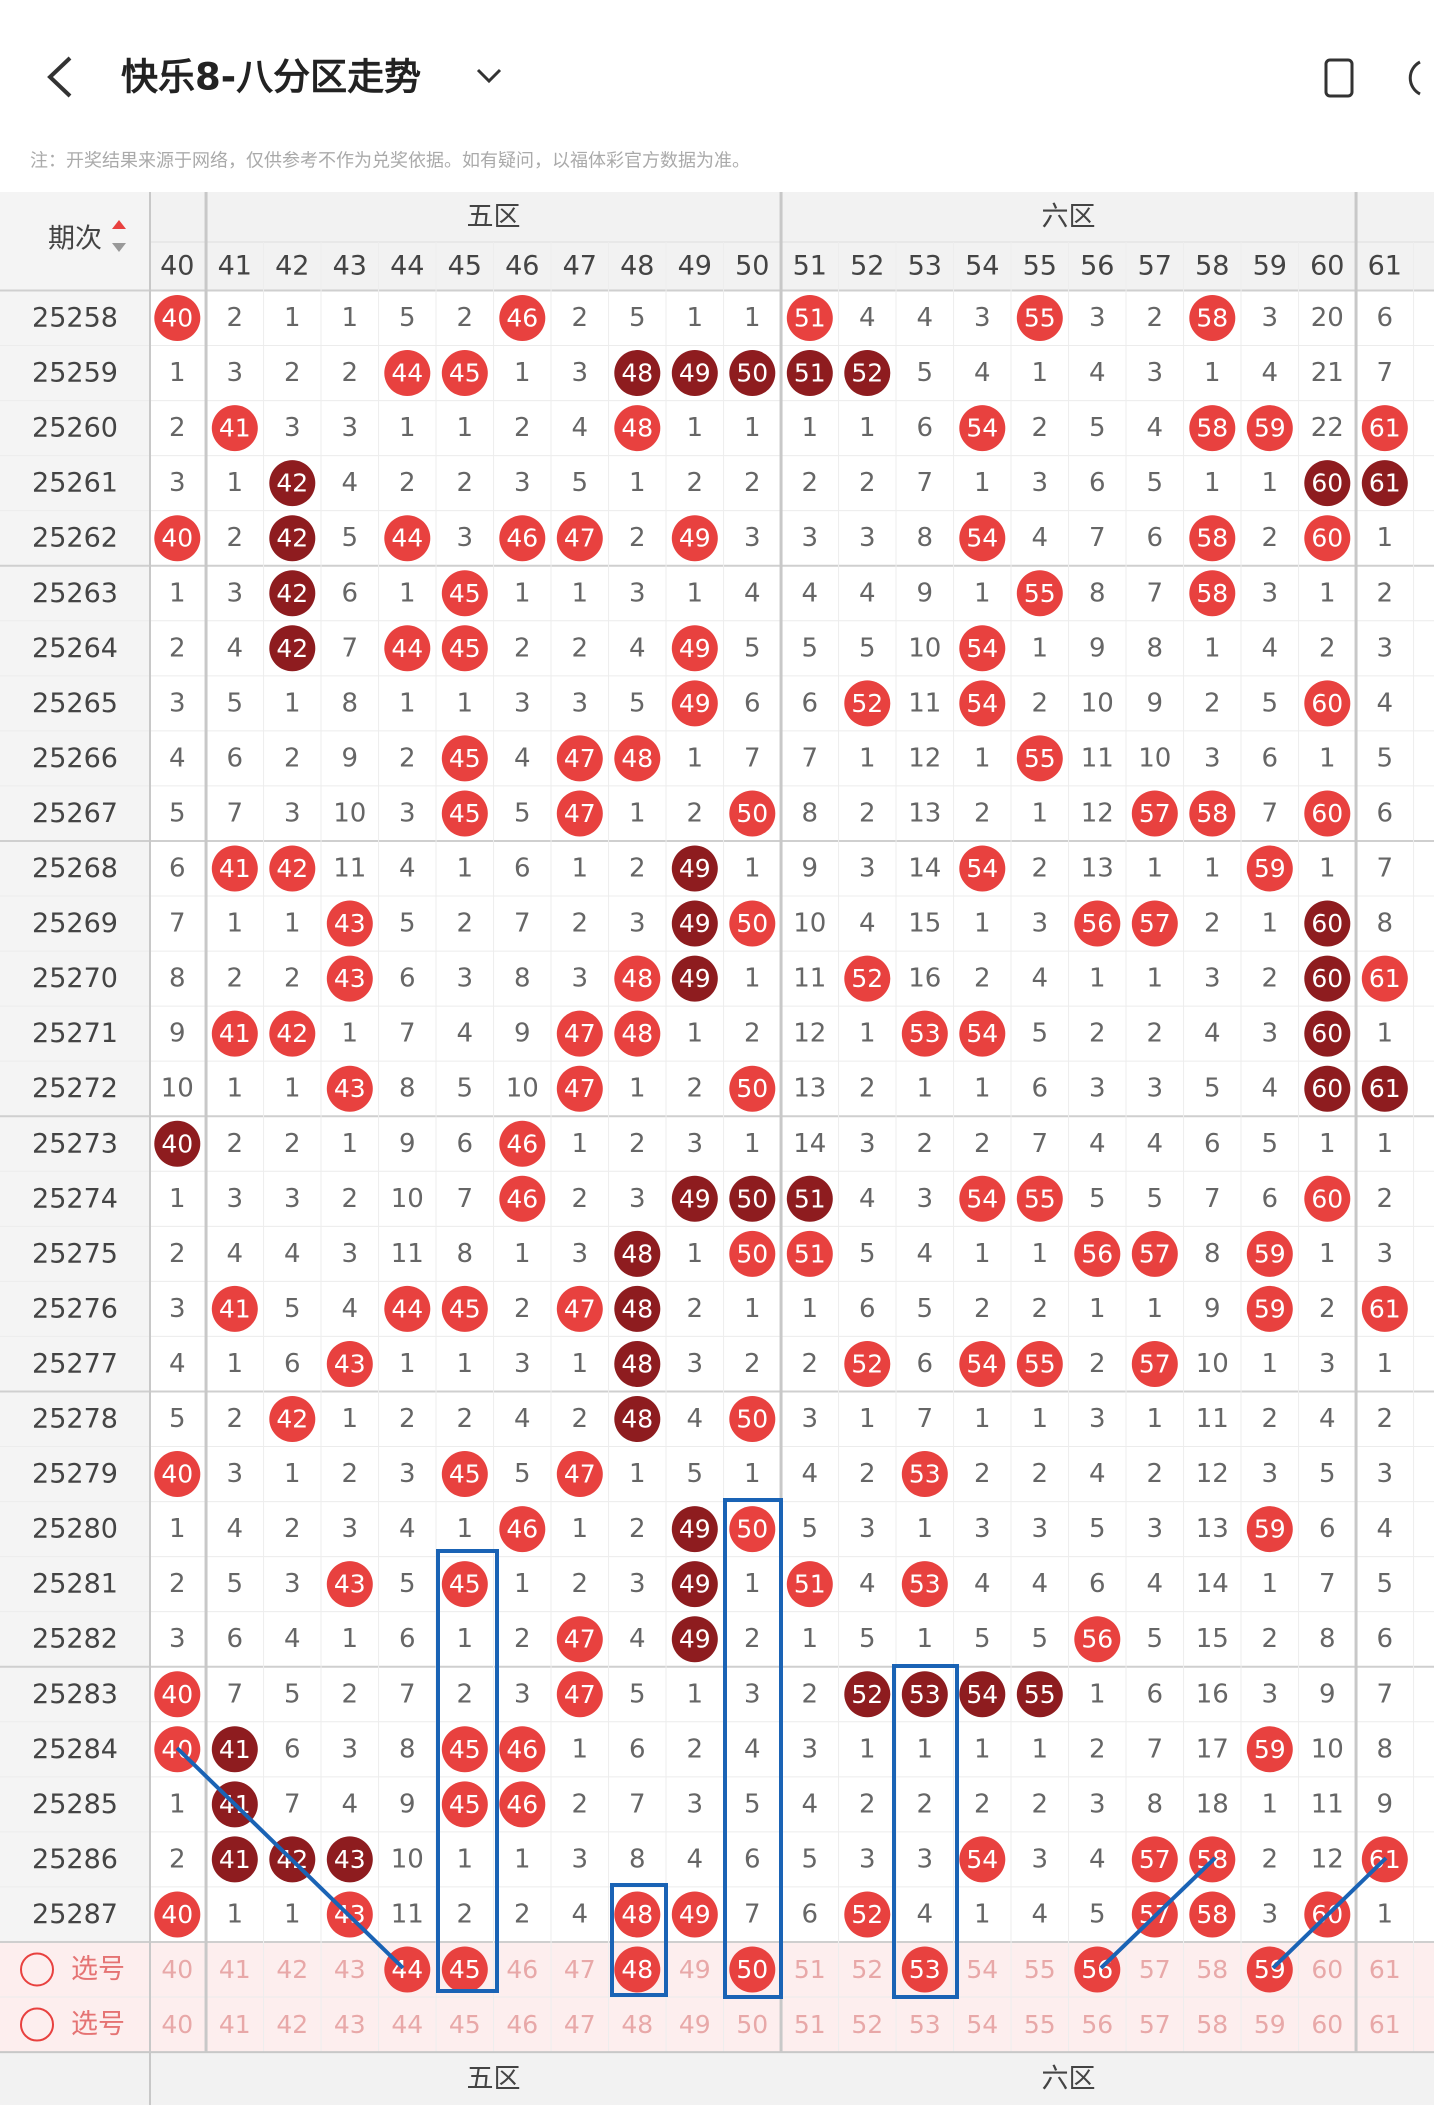 This screenshot has width=1434, height=2105. I want to click on miss-count: 4, so click(1097, 1474).